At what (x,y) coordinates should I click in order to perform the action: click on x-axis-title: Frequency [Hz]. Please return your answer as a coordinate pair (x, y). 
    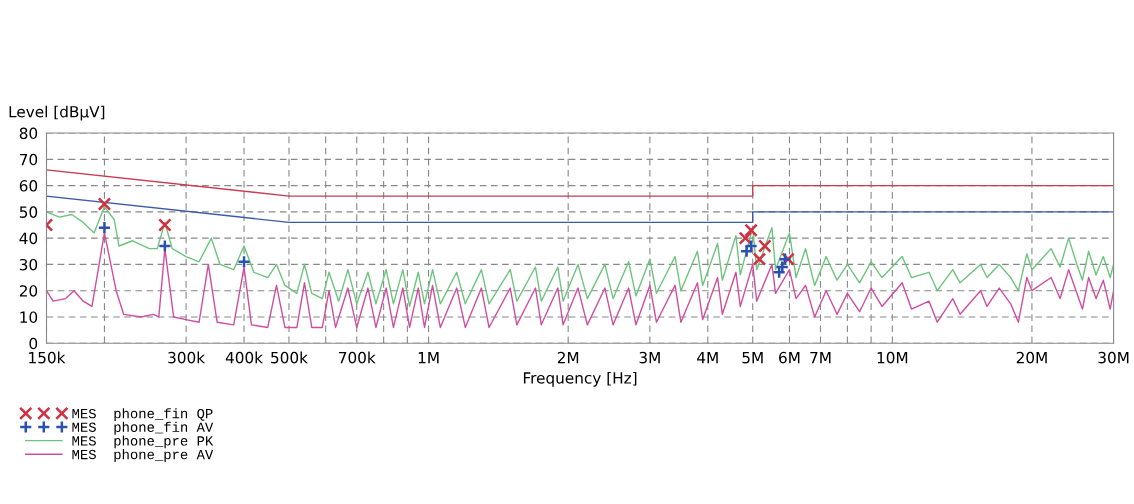
    Looking at the image, I should click on (580, 379).